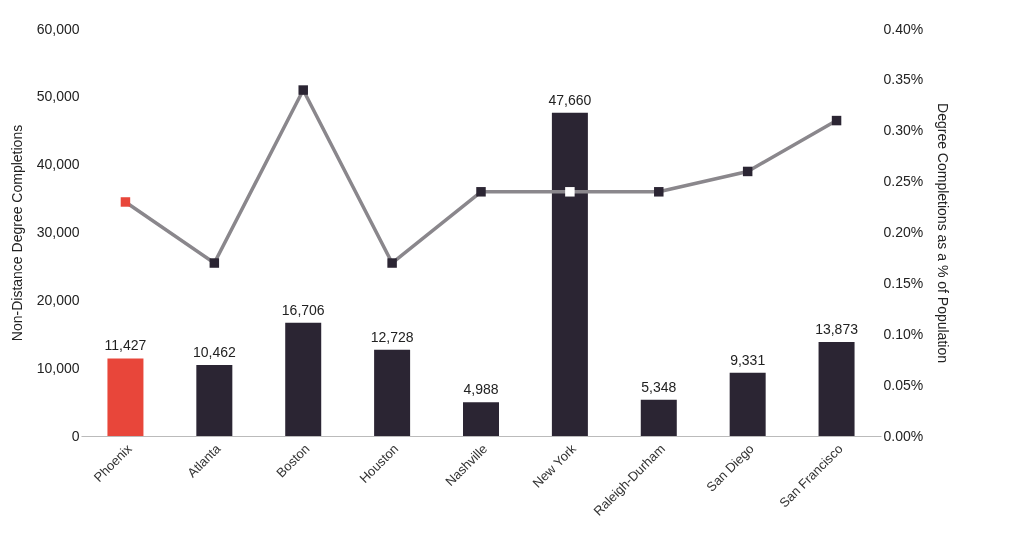  Describe the element at coordinates (303, 309) in the screenshot. I see `data-label: 16,706` at that location.